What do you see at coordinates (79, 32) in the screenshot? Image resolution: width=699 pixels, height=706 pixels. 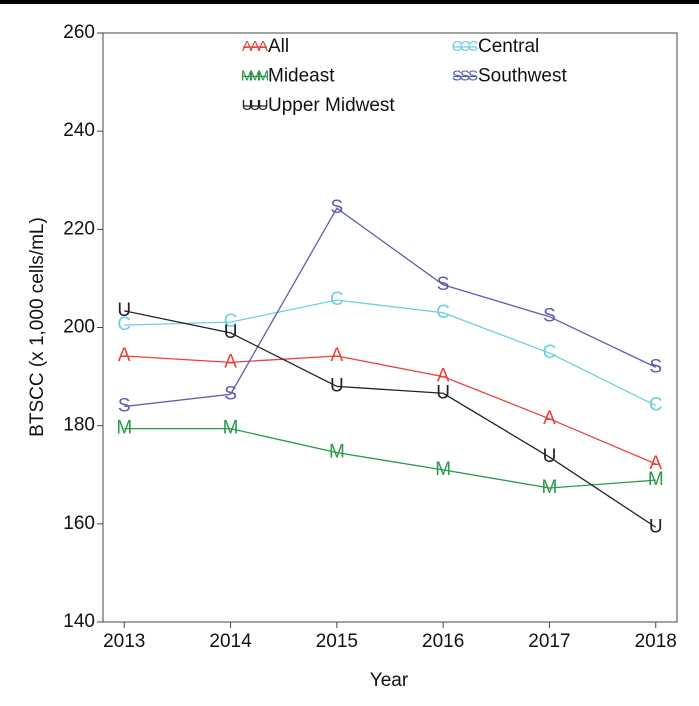 I see `y-tick-label: 260` at bounding box center [79, 32].